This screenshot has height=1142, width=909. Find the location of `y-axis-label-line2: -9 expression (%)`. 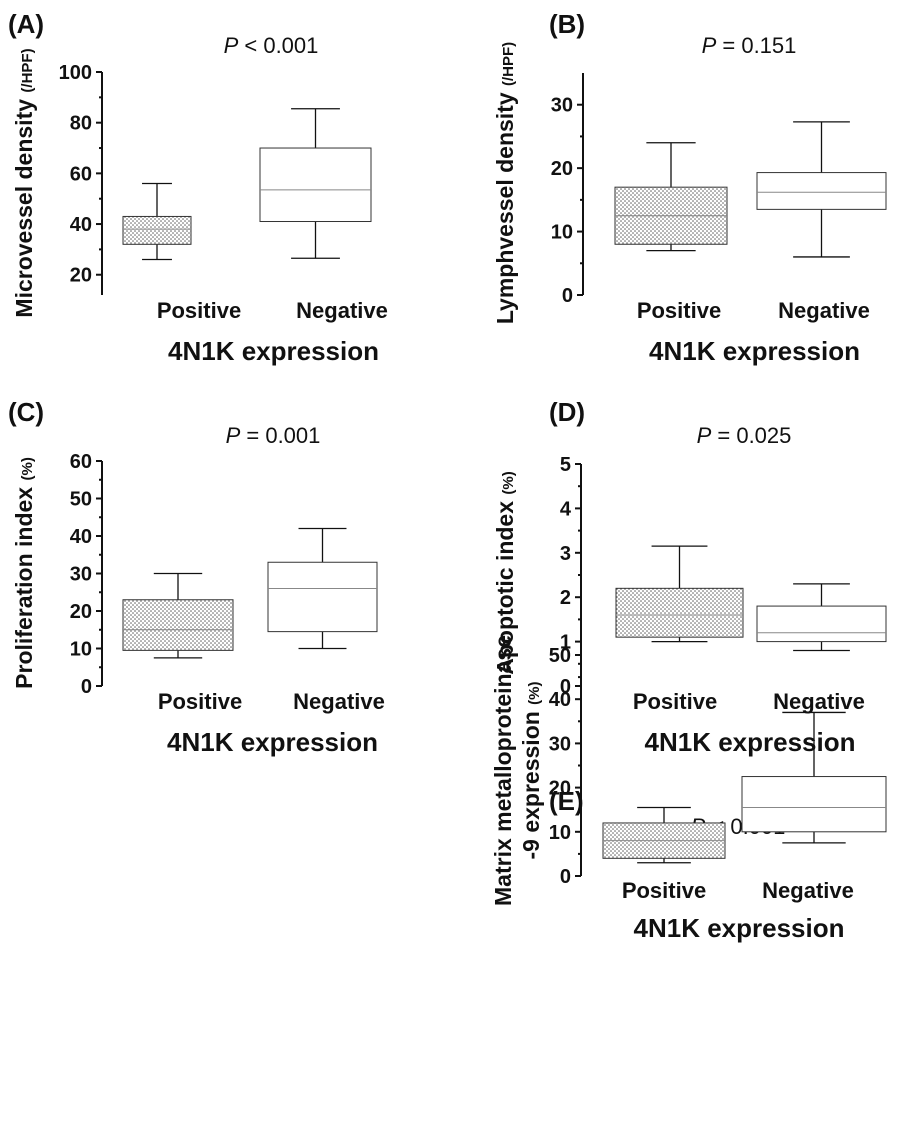

y-axis-label-line2: -9 expression (%) is located at coordinates (531, 770).